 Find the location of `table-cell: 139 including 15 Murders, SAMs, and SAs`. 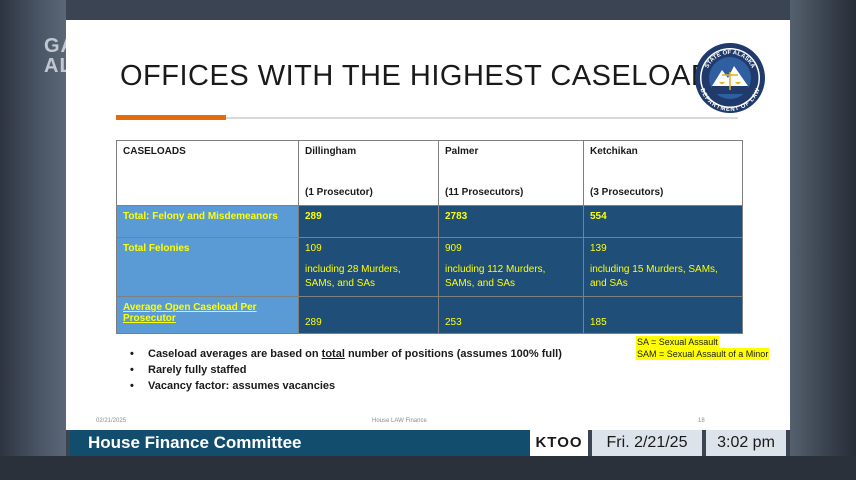

table-cell: 139 including 15 Murders, SAMs, and SAs is located at coordinates (663, 267).